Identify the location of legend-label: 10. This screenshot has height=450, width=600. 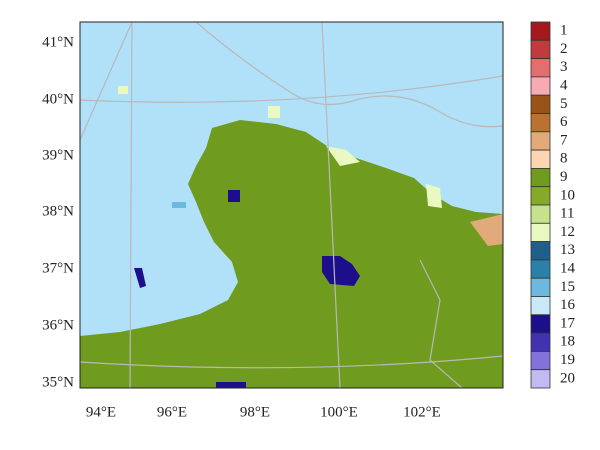
(567, 195).